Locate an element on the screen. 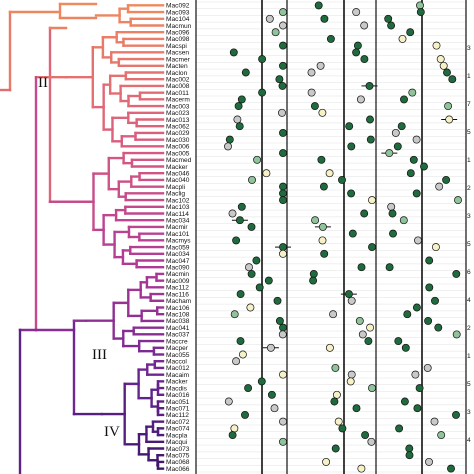  taxon-label: Mac038 is located at coordinates (178, 321).